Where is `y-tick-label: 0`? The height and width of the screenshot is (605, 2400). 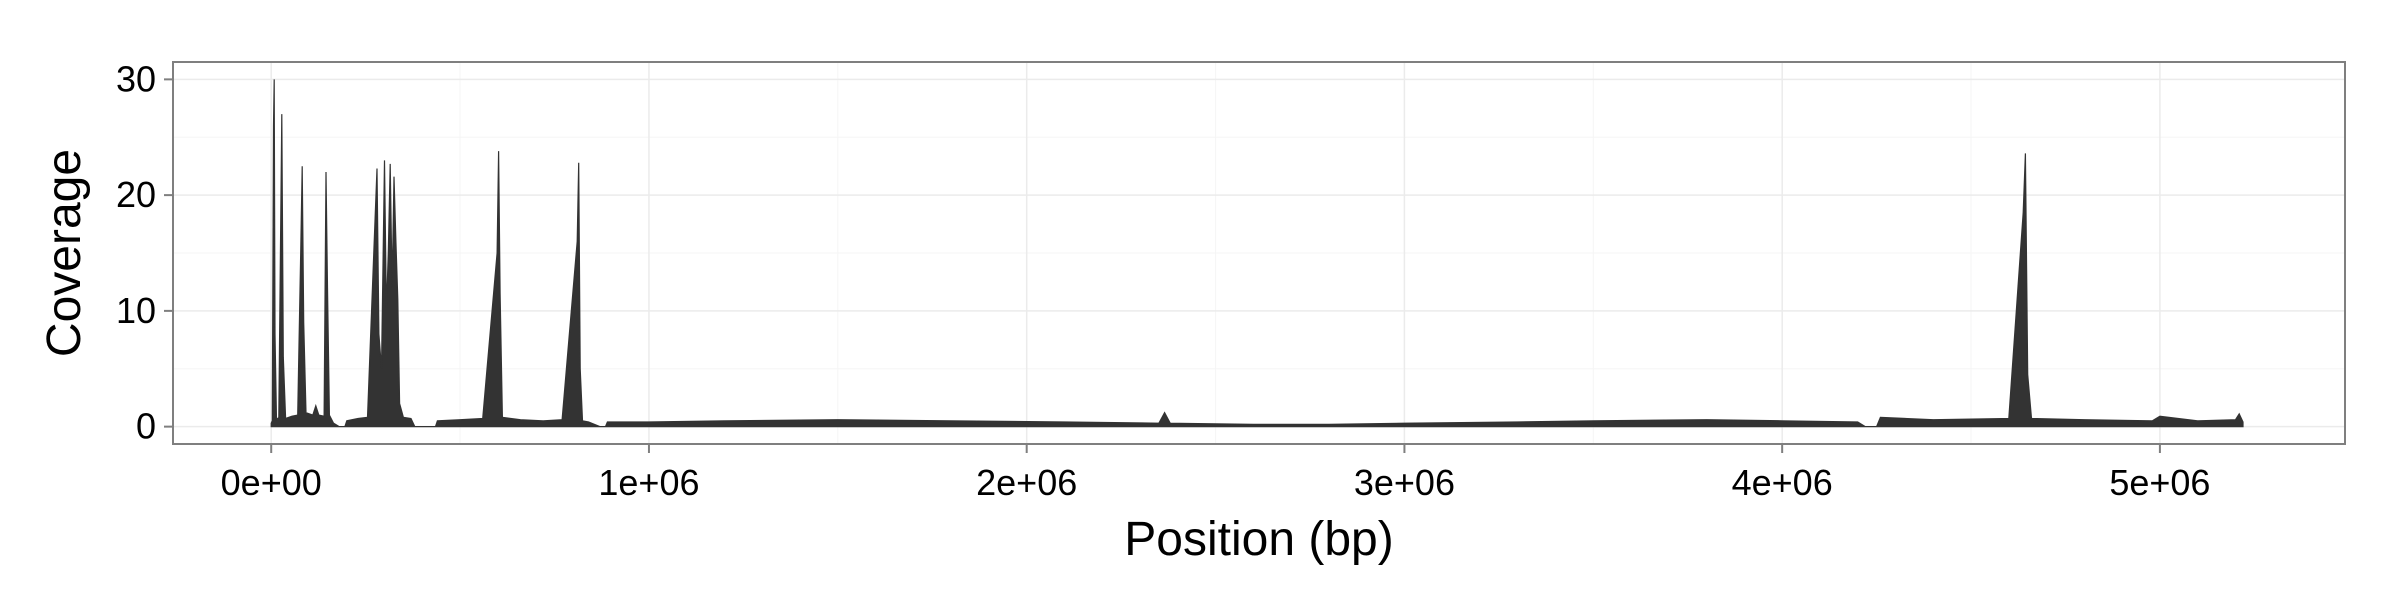 y-tick-label: 0 is located at coordinates (146, 426).